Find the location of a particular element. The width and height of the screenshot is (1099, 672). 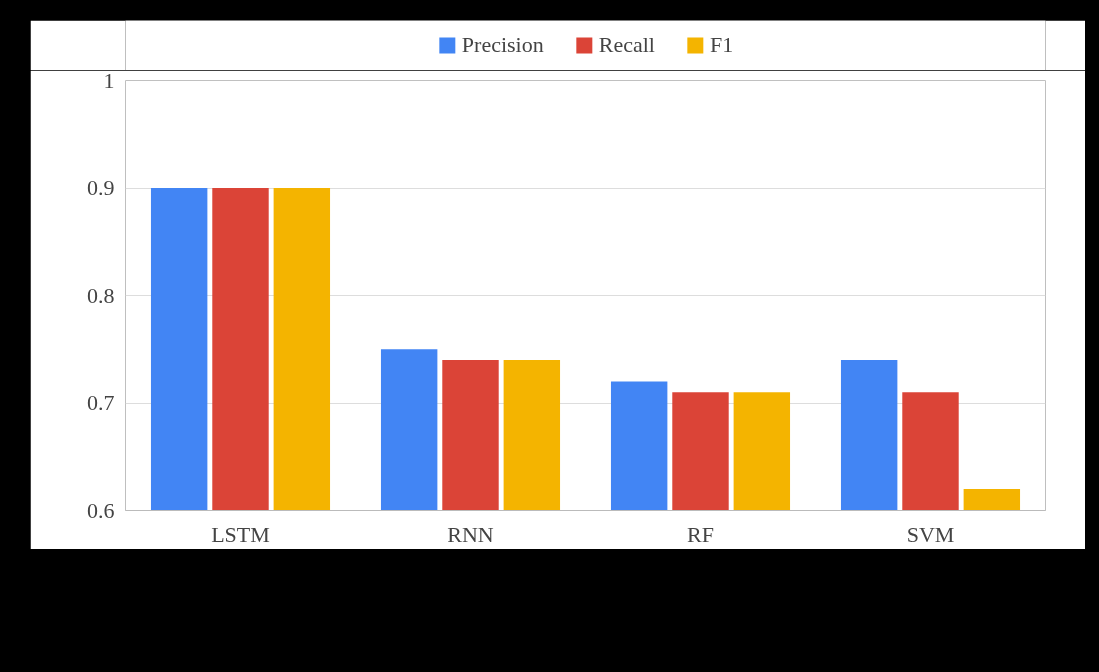

legend-label: Precision is located at coordinates (502, 45).